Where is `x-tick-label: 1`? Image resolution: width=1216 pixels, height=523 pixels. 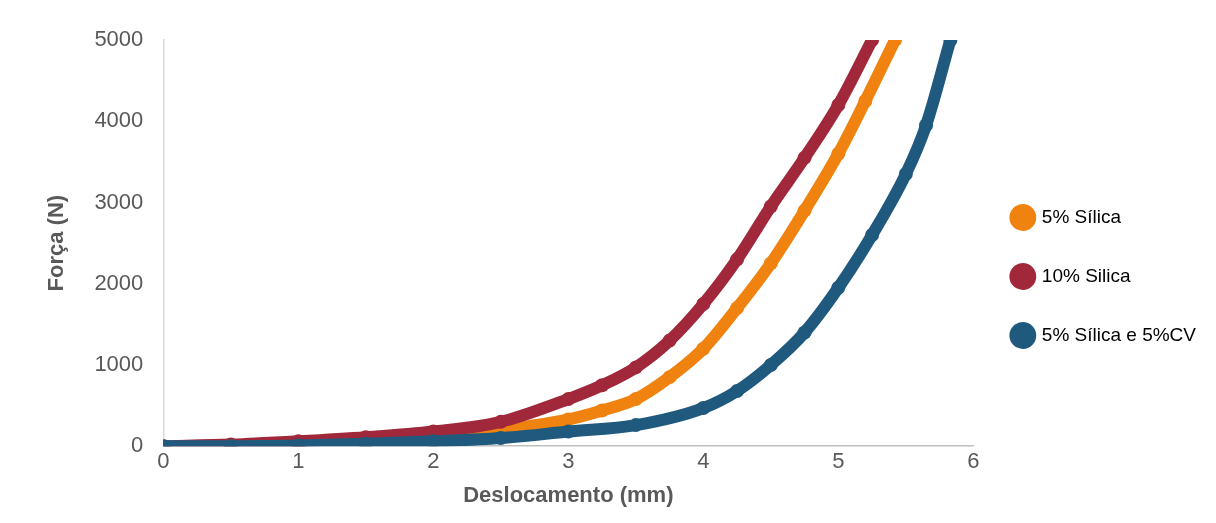 x-tick-label: 1 is located at coordinates (298, 461).